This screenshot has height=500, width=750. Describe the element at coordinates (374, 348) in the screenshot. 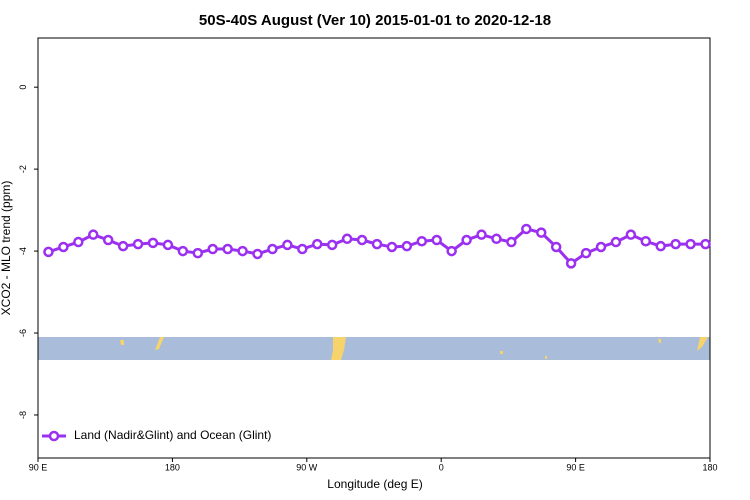

I see `map-strip` at that location.